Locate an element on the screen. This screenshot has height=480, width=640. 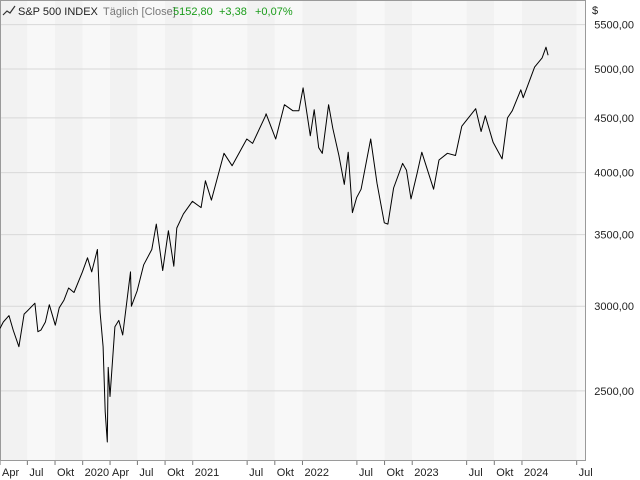
y-tick-label: 2500,00 is located at coordinates (614, 392).